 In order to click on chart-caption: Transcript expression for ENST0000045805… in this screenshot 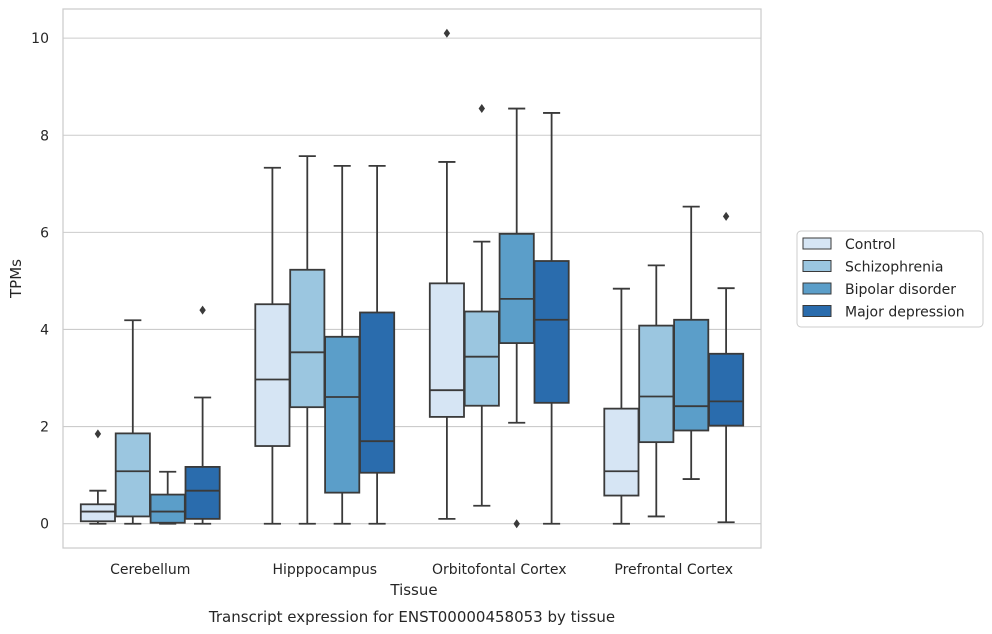, I will do `click(411, 617)`.